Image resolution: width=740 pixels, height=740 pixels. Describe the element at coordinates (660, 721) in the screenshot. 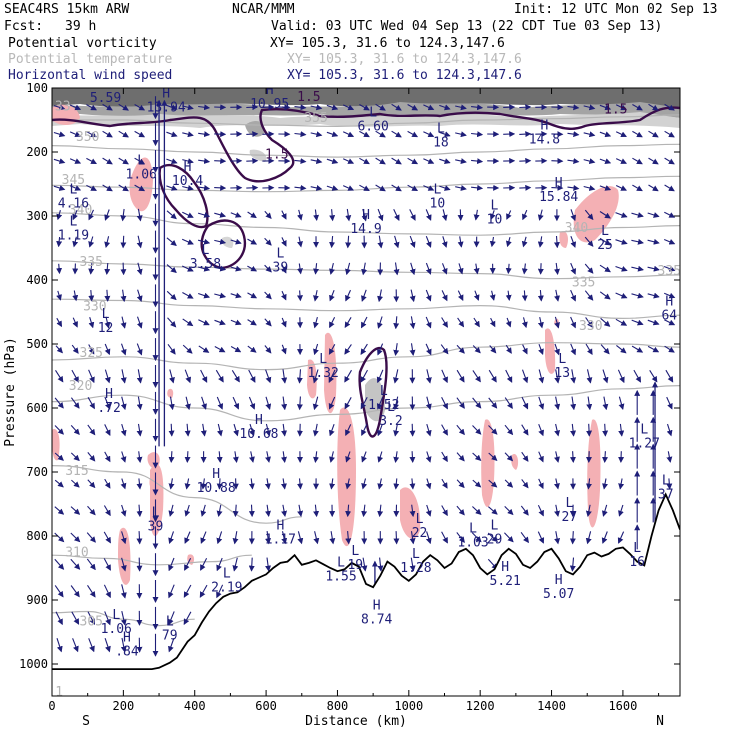

I see `north-label: N` at that location.